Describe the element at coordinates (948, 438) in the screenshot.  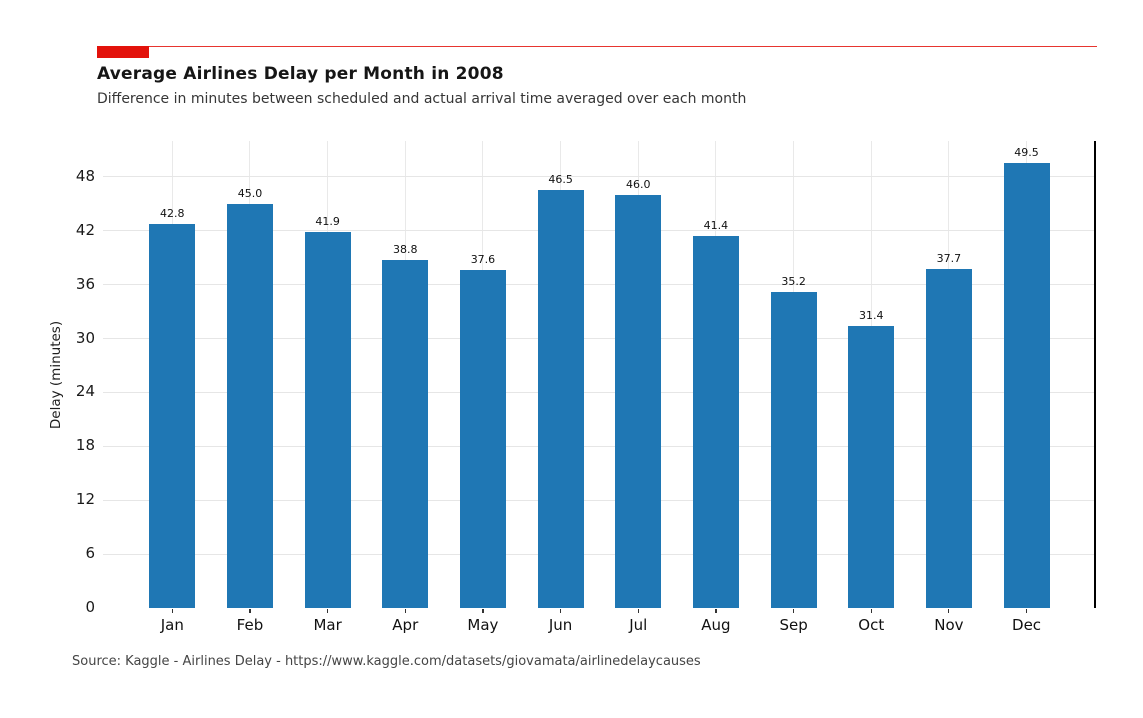
I see `bar-nov` at that location.